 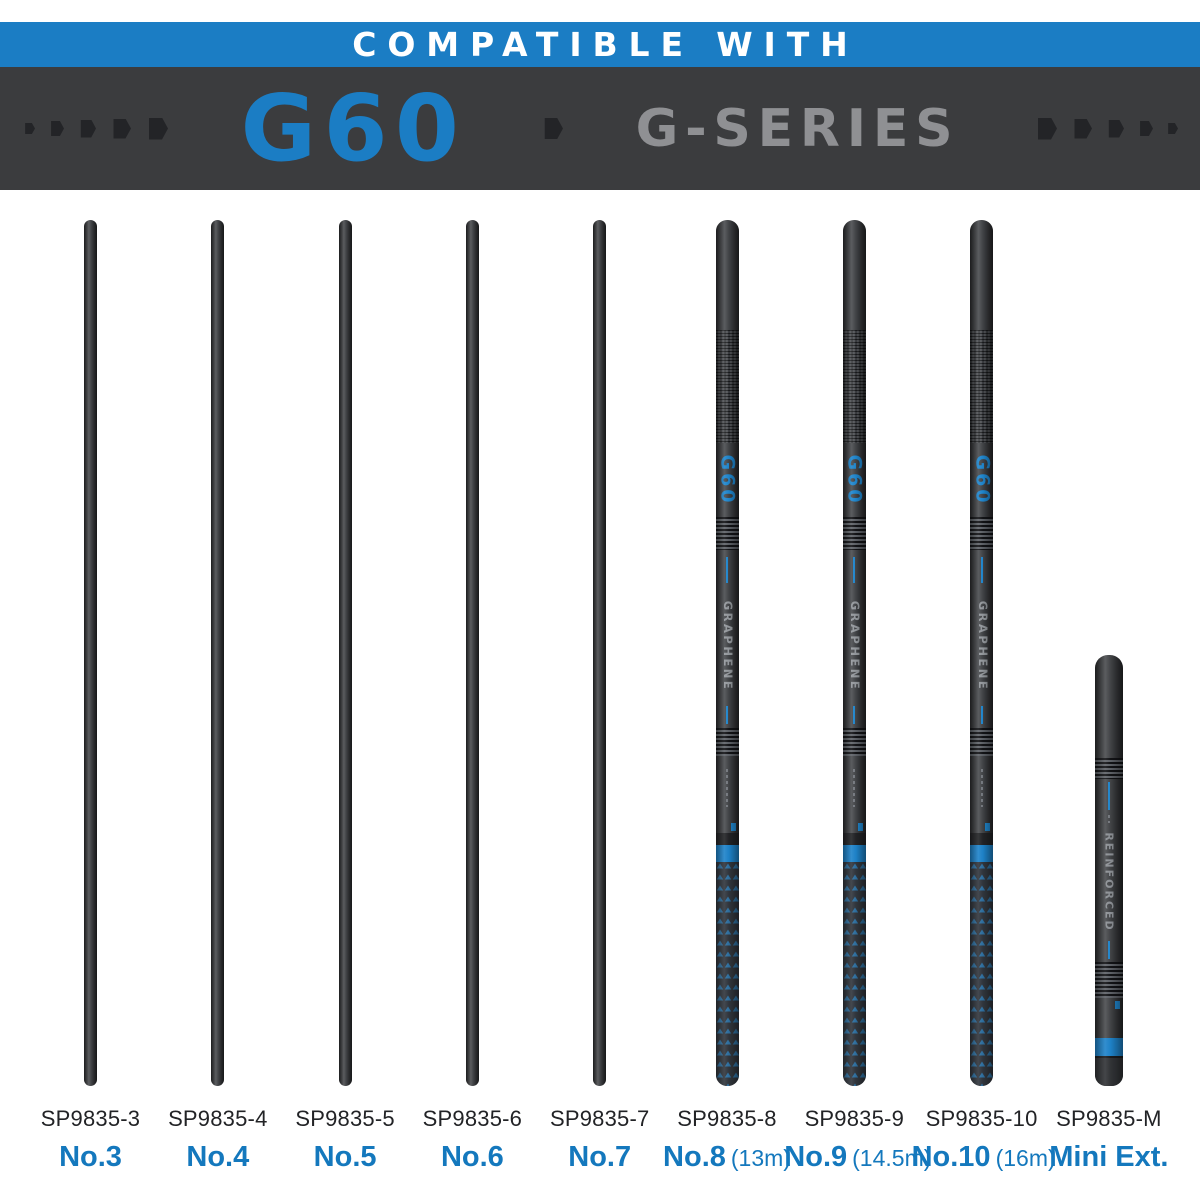 I want to click on pole-section-vtext: REINFORCED, so click(x=1109, y=881).